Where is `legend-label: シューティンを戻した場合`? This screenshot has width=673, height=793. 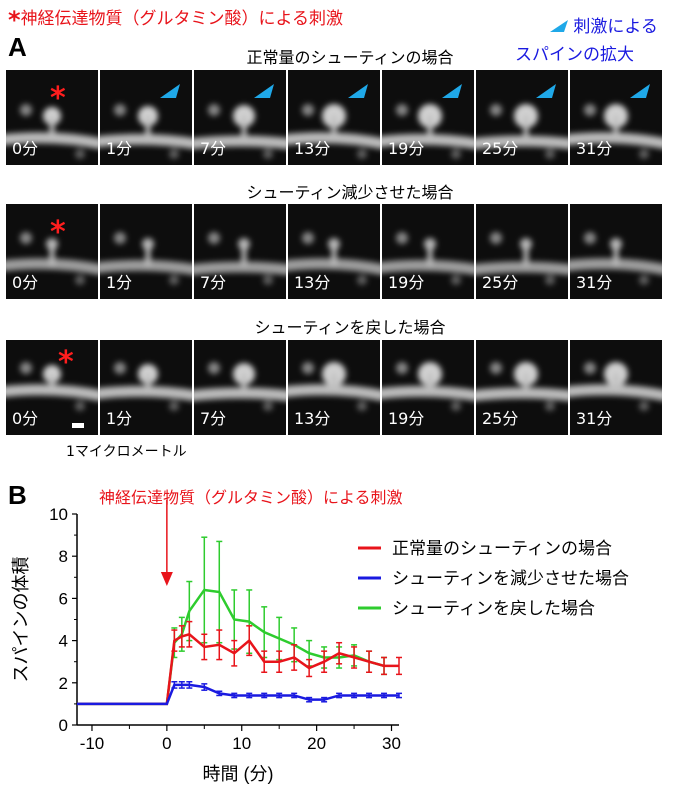 legend-label: シューティンを戻した場合 is located at coordinates (493, 608).